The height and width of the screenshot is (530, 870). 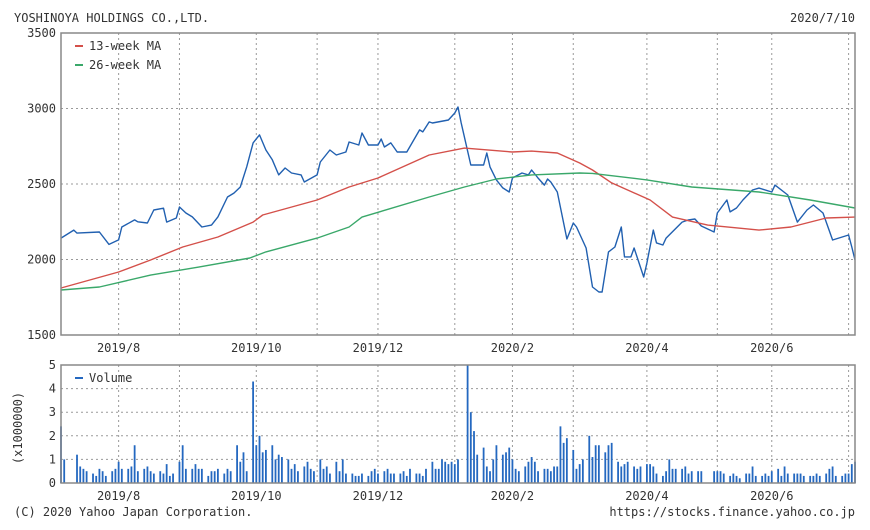 What do you see at coordinates (52, 483) in the screenshot?
I see `y-tick-label: 0` at bounding box center [52, 483].